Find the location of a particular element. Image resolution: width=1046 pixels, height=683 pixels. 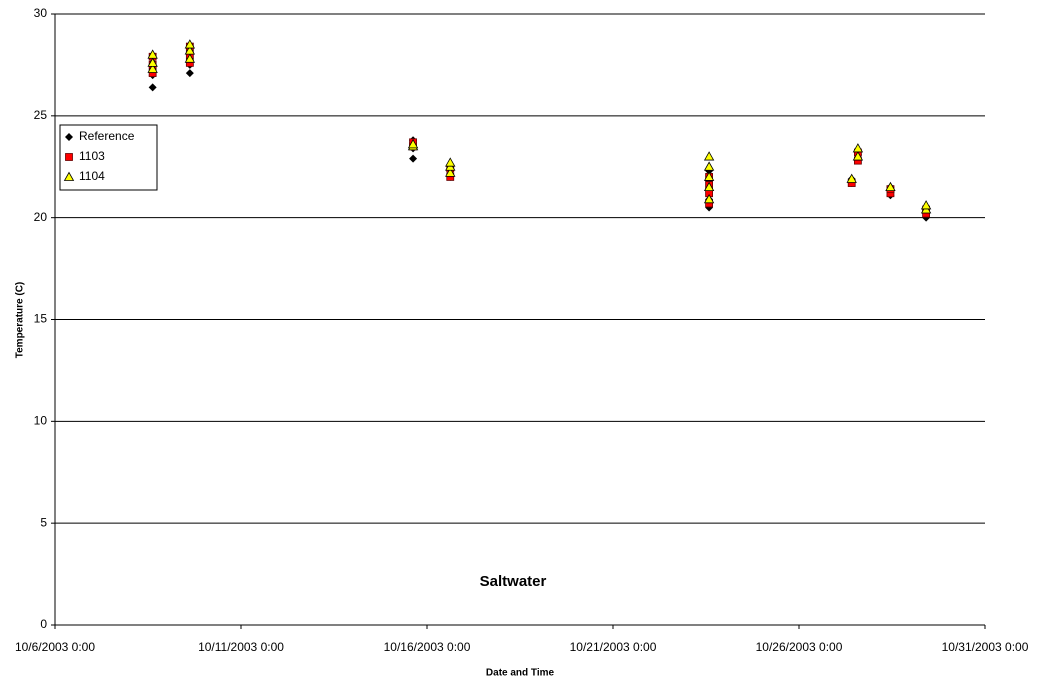

chart-title: Saltwater is located at coordinates (513, 581).